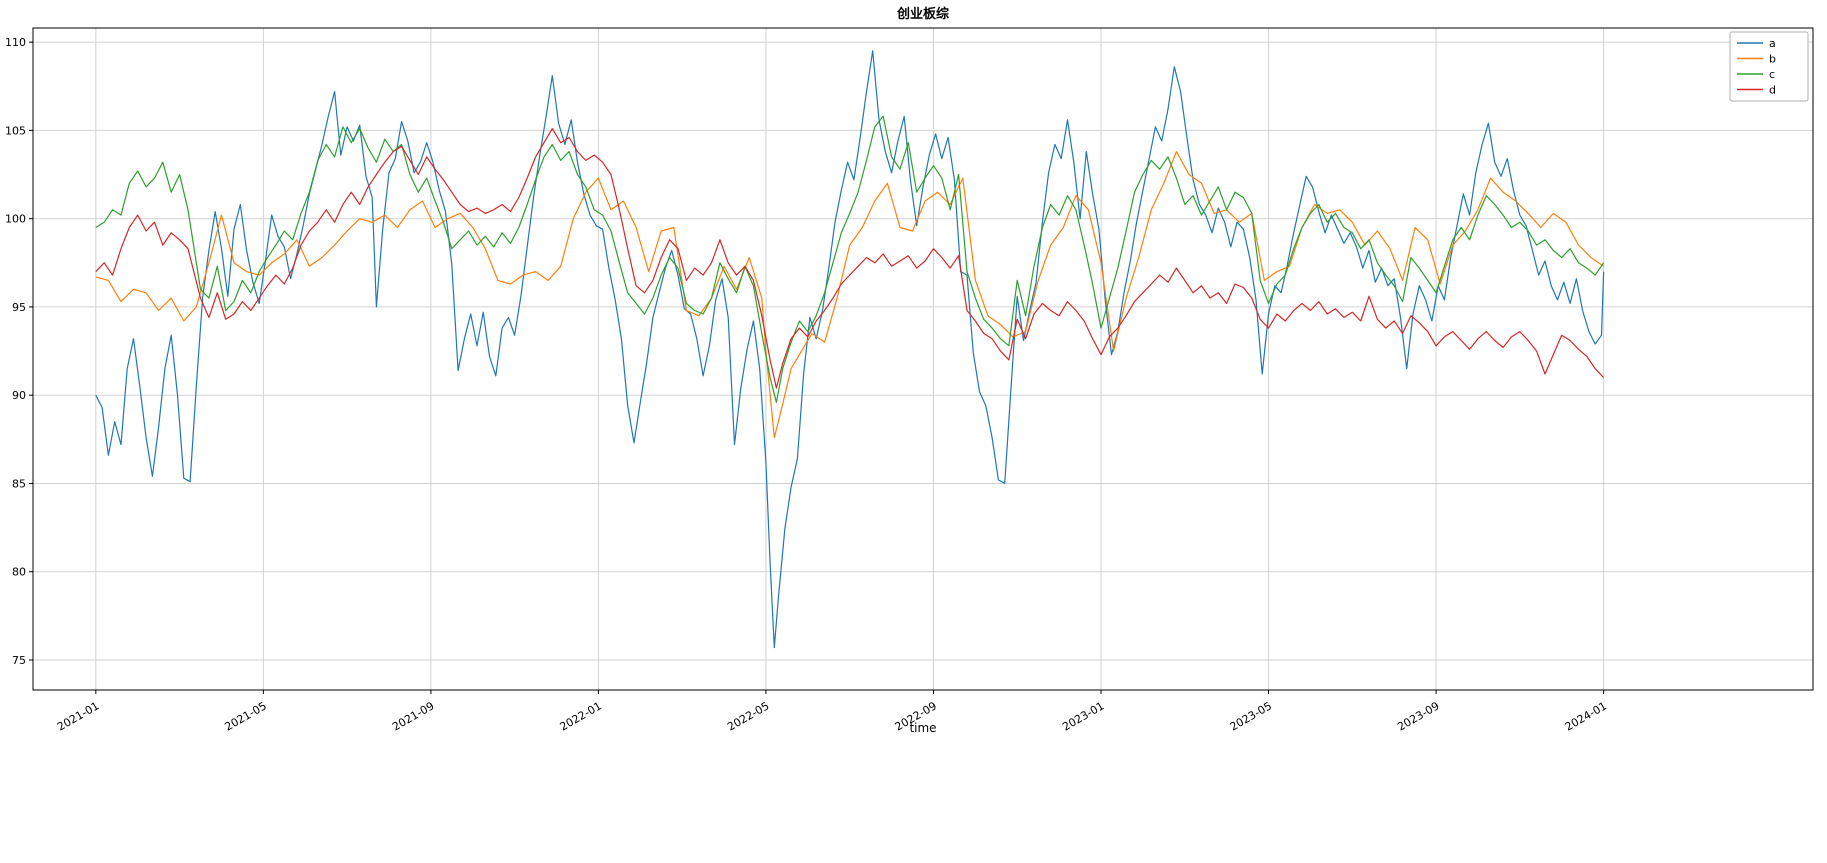  Describe the element at coordinates (78, 716) in the screenshot. I see `x-tick-label: 2021-01` at that location.